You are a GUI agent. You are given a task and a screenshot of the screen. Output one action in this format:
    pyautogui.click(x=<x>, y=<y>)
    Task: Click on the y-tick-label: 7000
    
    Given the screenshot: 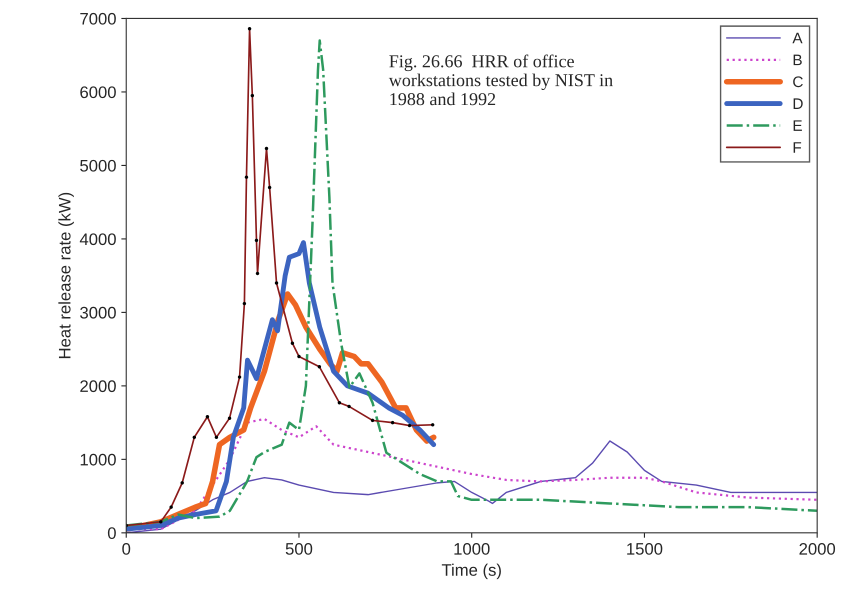 What is the action you would take?
    pyautogui.click(x=98, y=18)
    